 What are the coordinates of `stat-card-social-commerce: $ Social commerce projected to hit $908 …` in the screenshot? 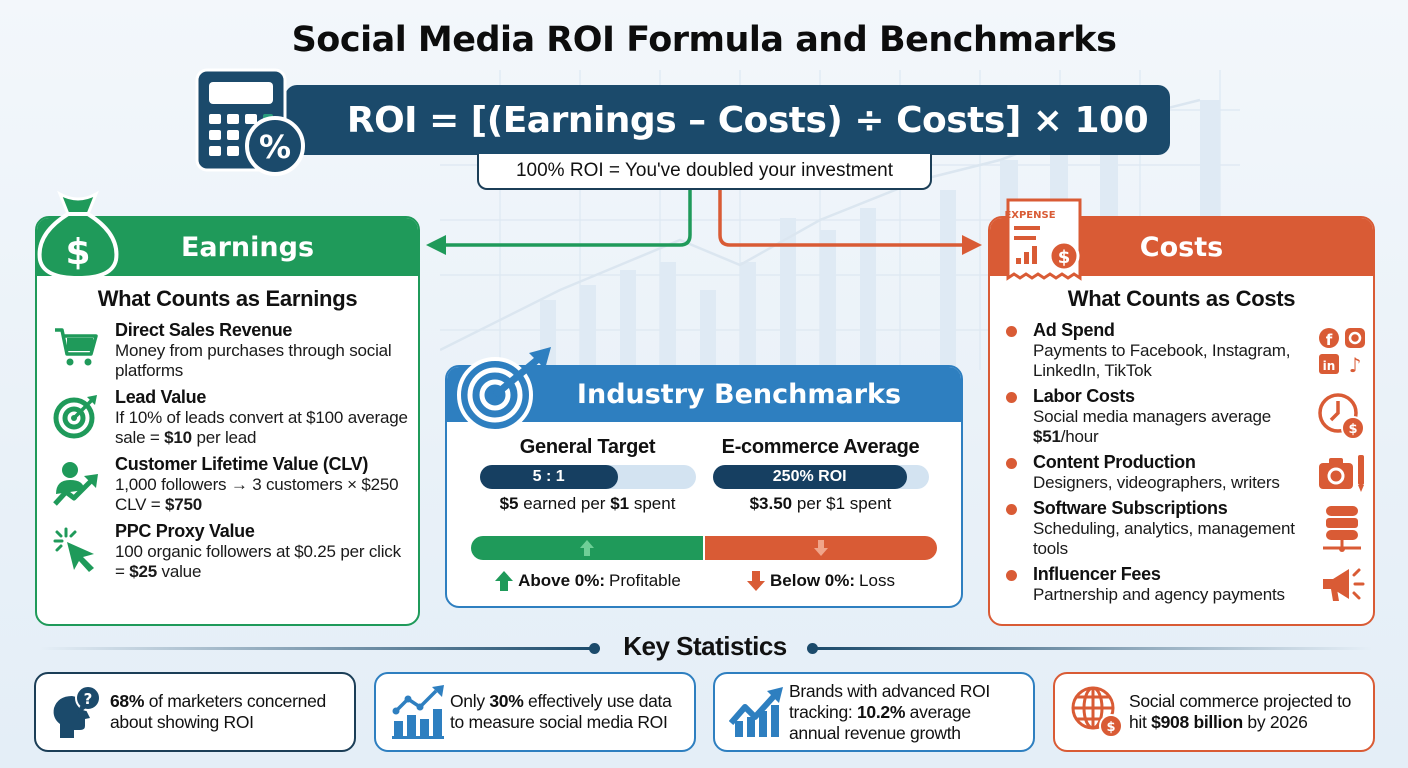 It's located at (1214, 712).